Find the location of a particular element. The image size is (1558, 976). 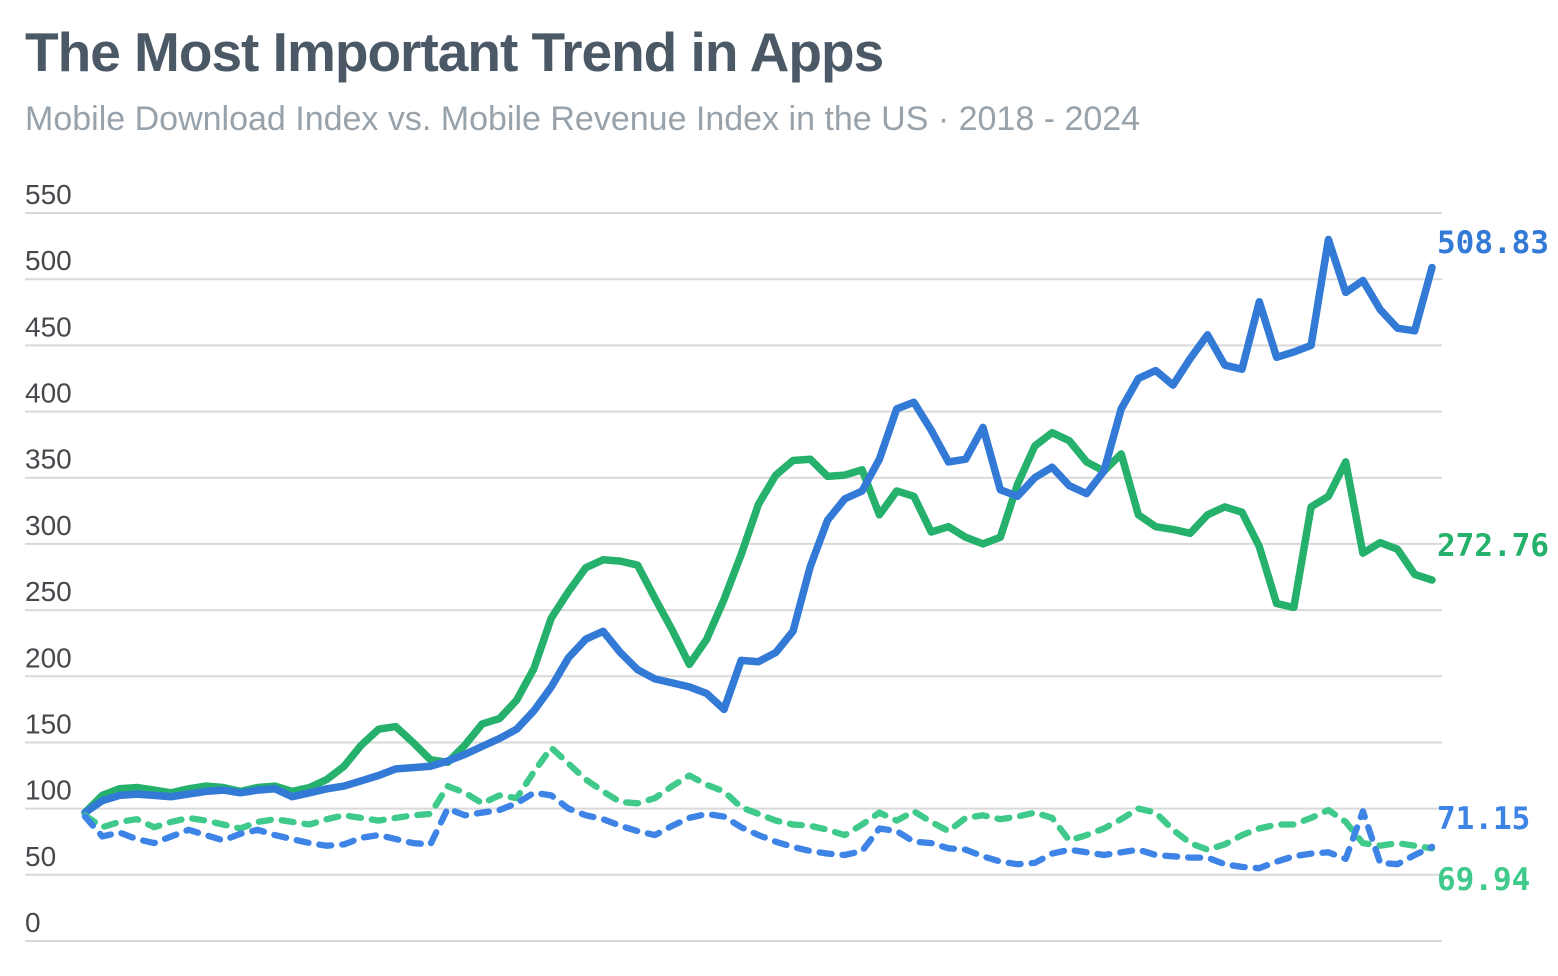

series-end-label-revenue-index-green-solid: 272.76 is located at coordinates (1493, 546).